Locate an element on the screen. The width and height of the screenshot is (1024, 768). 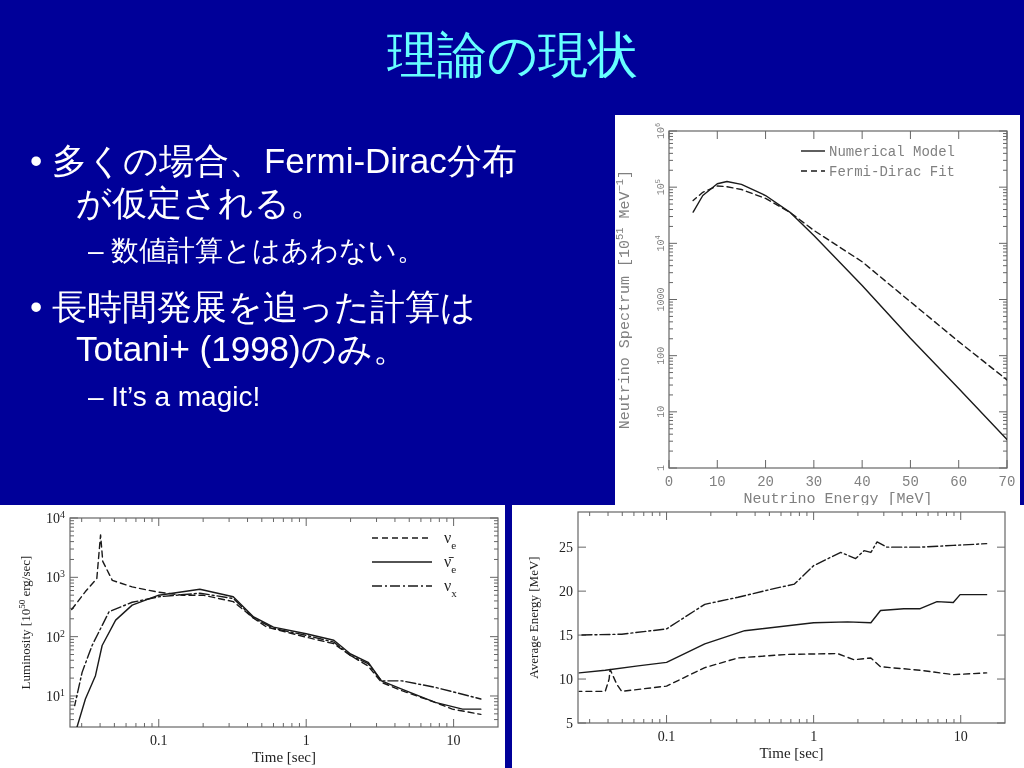
y-tick-label: 10$^{1}$ is located at coordinates (56, 695).